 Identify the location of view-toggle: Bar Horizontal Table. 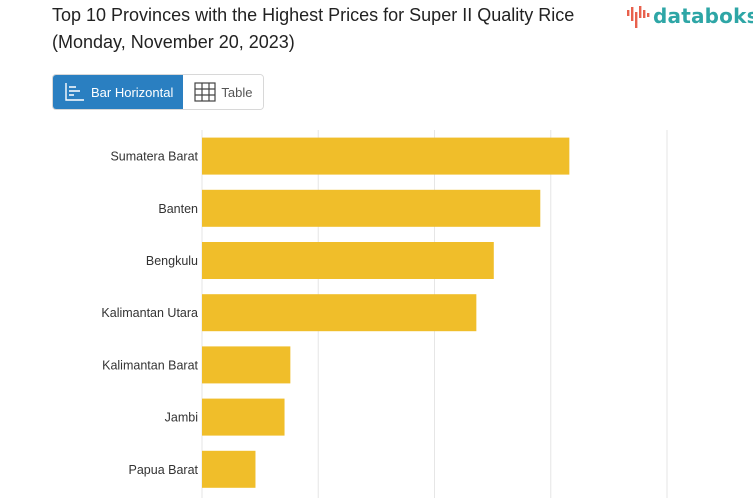
(158, 92).